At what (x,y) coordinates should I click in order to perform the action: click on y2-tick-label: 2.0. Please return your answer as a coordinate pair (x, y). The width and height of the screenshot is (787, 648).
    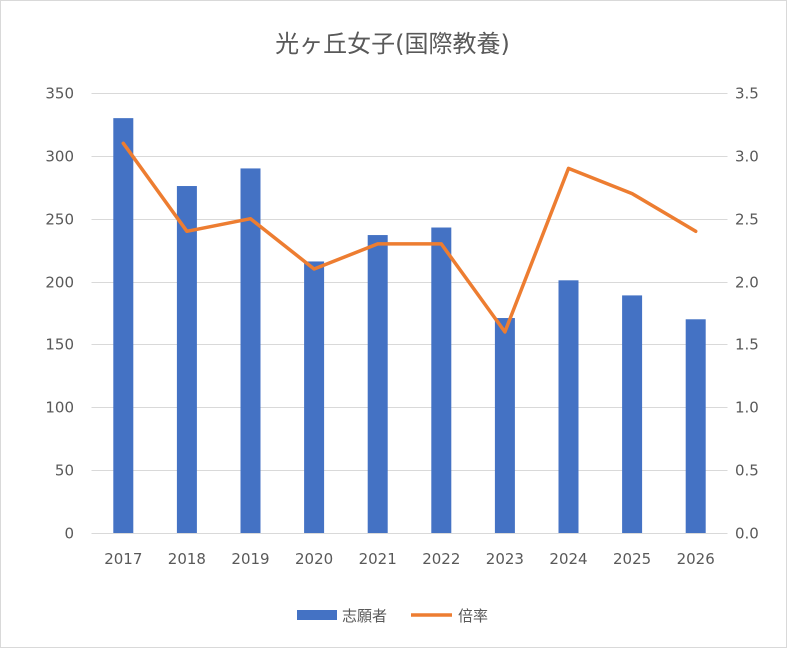
    Looking at the image, I should click on (747, 283).